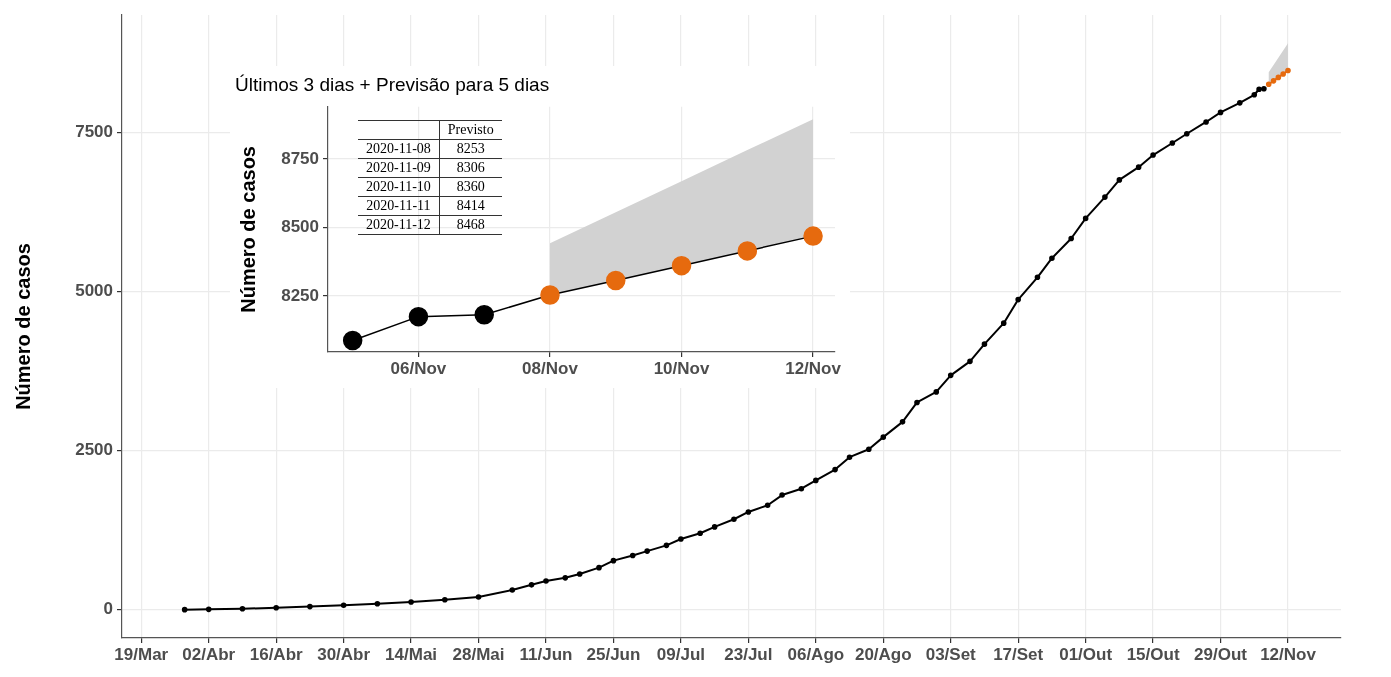 This screenshot has height=677, width=1391. I want to click on annotation: 2020-11-09, so click(399, 168).